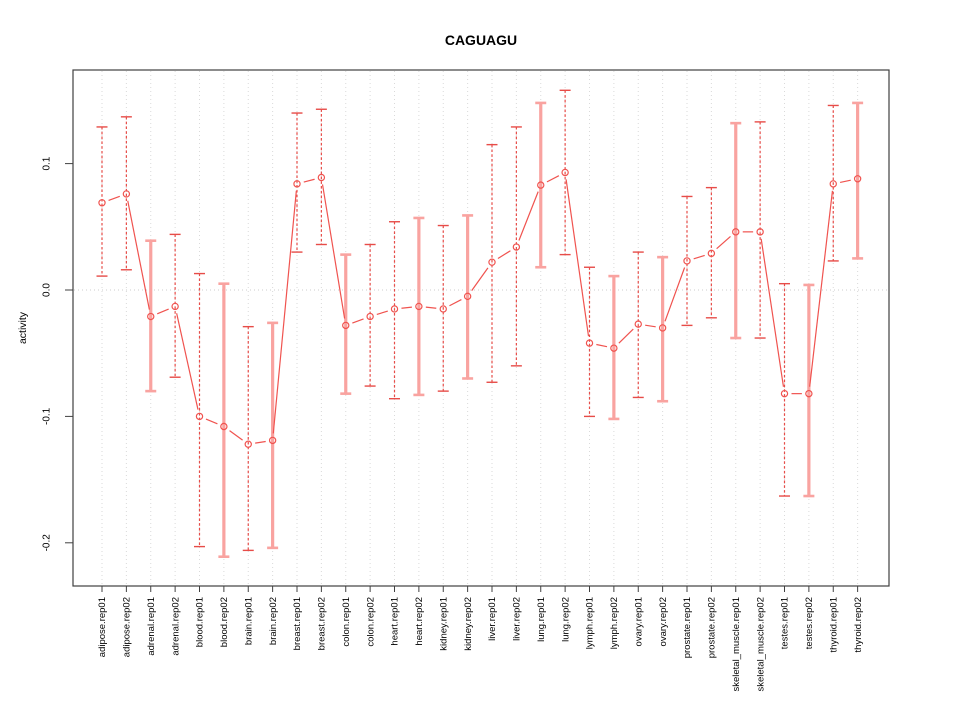 The height and width of the screenshot is (720, 960). Describe the element at coordinates (322, 623) in the screenshot. I see `x-category-label: breast.rep02` at that location.